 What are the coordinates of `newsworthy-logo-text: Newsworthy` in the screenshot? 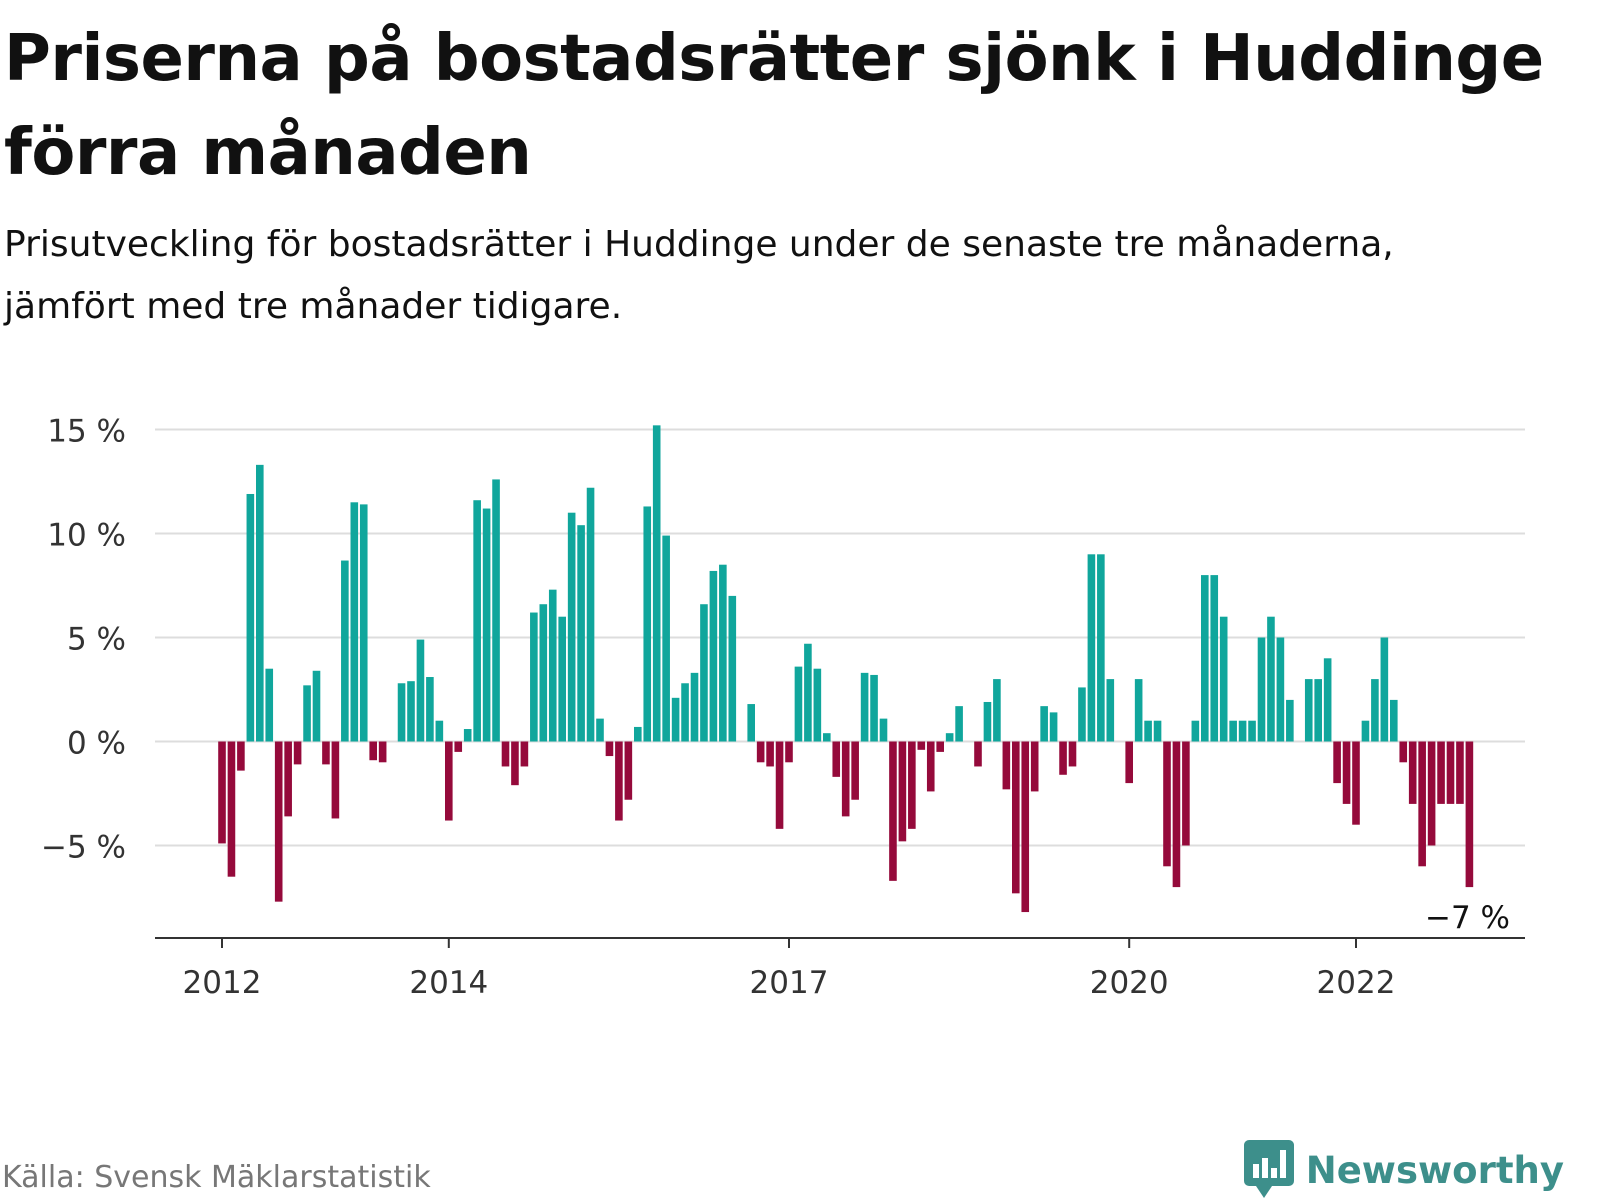 It's located at (1434, 1170).